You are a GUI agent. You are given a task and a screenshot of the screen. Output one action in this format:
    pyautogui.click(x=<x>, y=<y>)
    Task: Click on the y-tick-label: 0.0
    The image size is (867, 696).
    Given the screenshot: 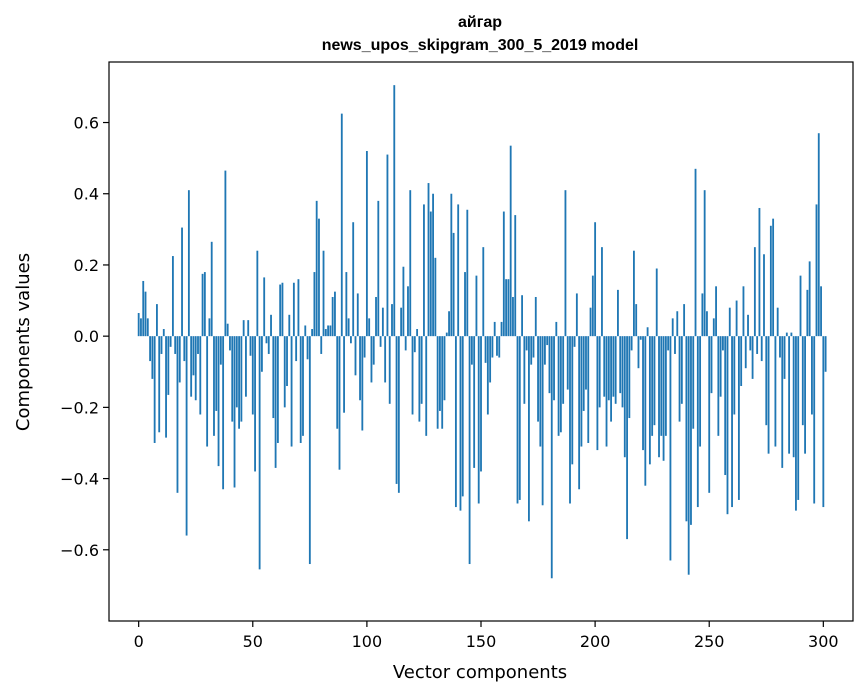 What is the action you would take?
    pyautogui.click(x=86, y=336)
    